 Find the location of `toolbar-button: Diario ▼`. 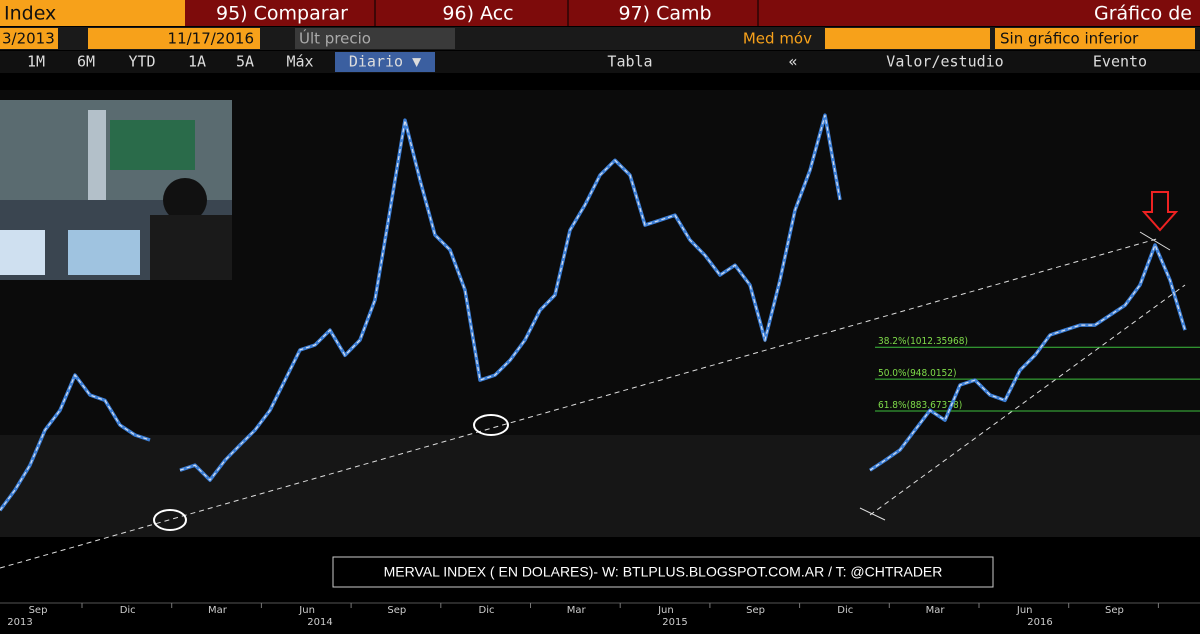

toolbar-button: Diario ▼ is located at coordinates (385, 62).